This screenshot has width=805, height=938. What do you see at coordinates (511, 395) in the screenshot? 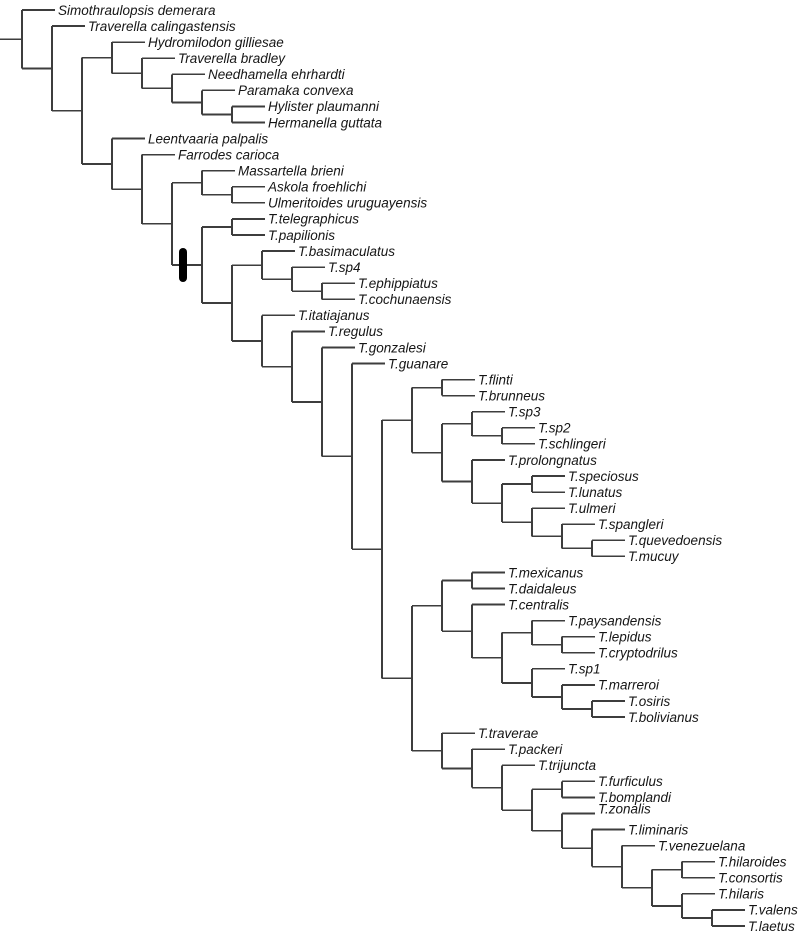
I see `taxon-label: T.brunneus` at bounding box center [511, 395].